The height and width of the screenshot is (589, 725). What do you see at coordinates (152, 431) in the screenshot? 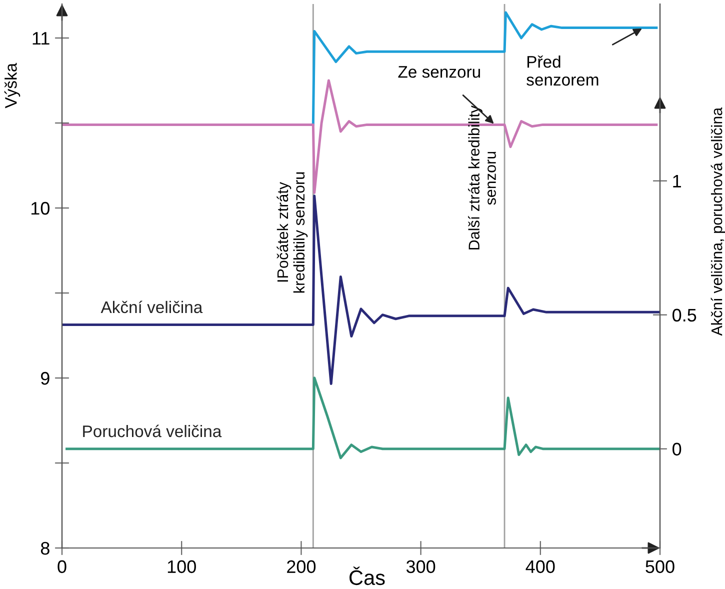
I see `series-label: Poruchová veličina` at bounding box center [152, 431].